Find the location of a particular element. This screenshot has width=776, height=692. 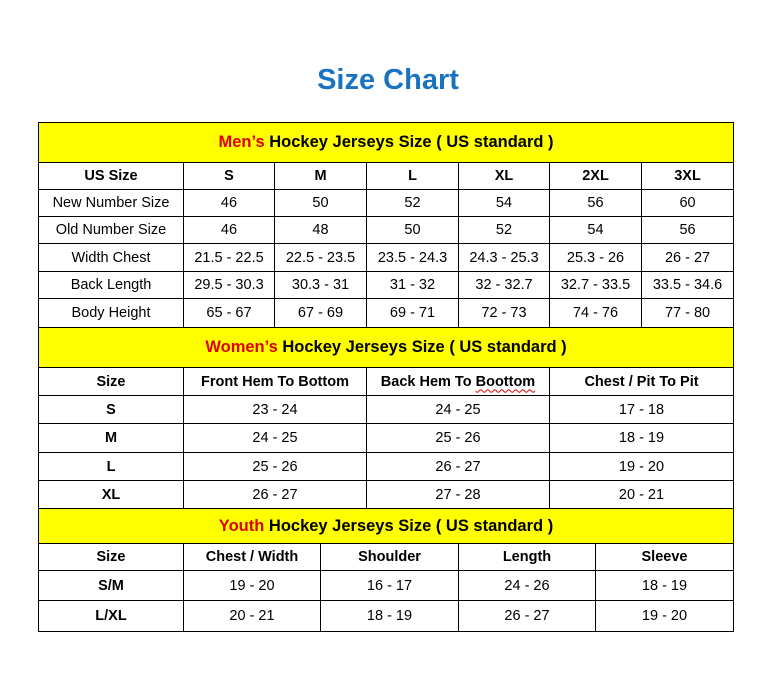

table-row: XL 26 - 27 27 - 28 20 - 21 is located at coordinates (386, 494).